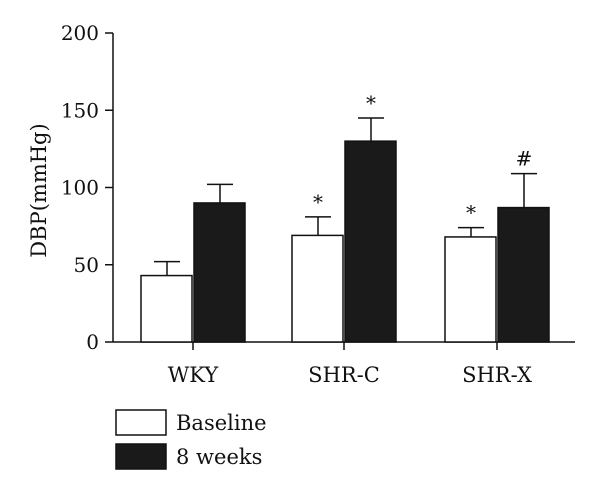  What do you see at coordinates (219, 272) in the screenshot?
I see `bar-8-weeks-wky` at bounding box center [219, 272].